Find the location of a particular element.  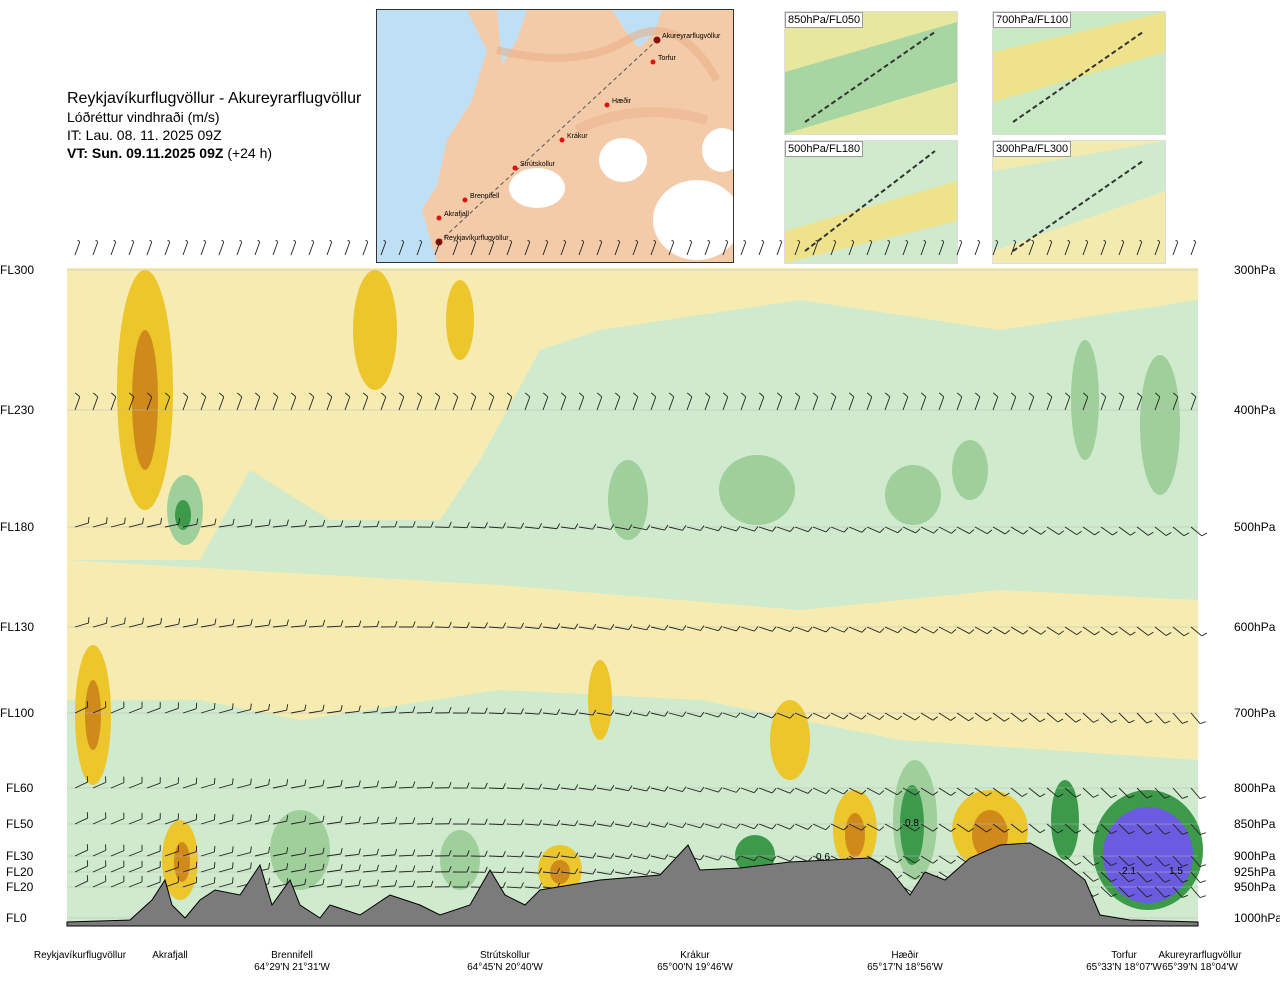

thumbnail-500: 500hPa/FL180 is located at coordinates (871, 202).